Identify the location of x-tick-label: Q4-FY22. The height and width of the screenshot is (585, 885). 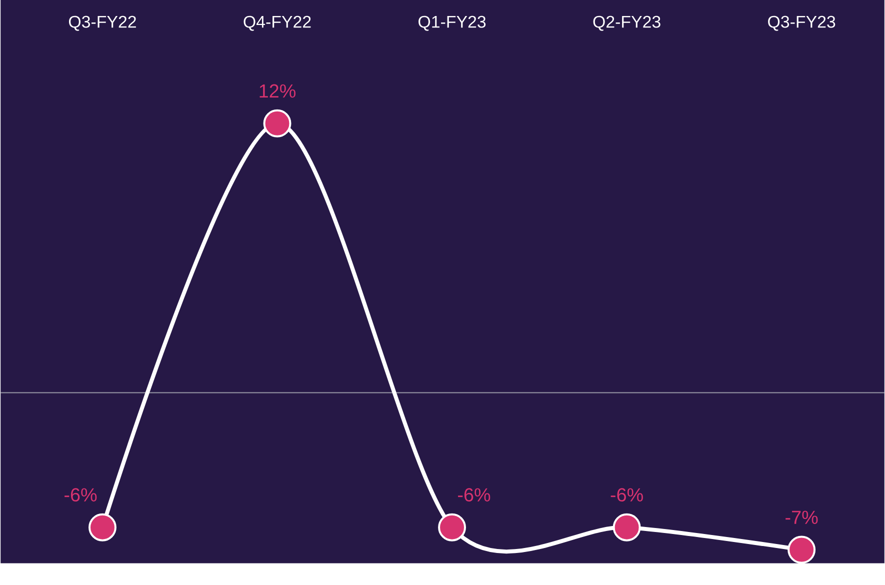
(277, 23).